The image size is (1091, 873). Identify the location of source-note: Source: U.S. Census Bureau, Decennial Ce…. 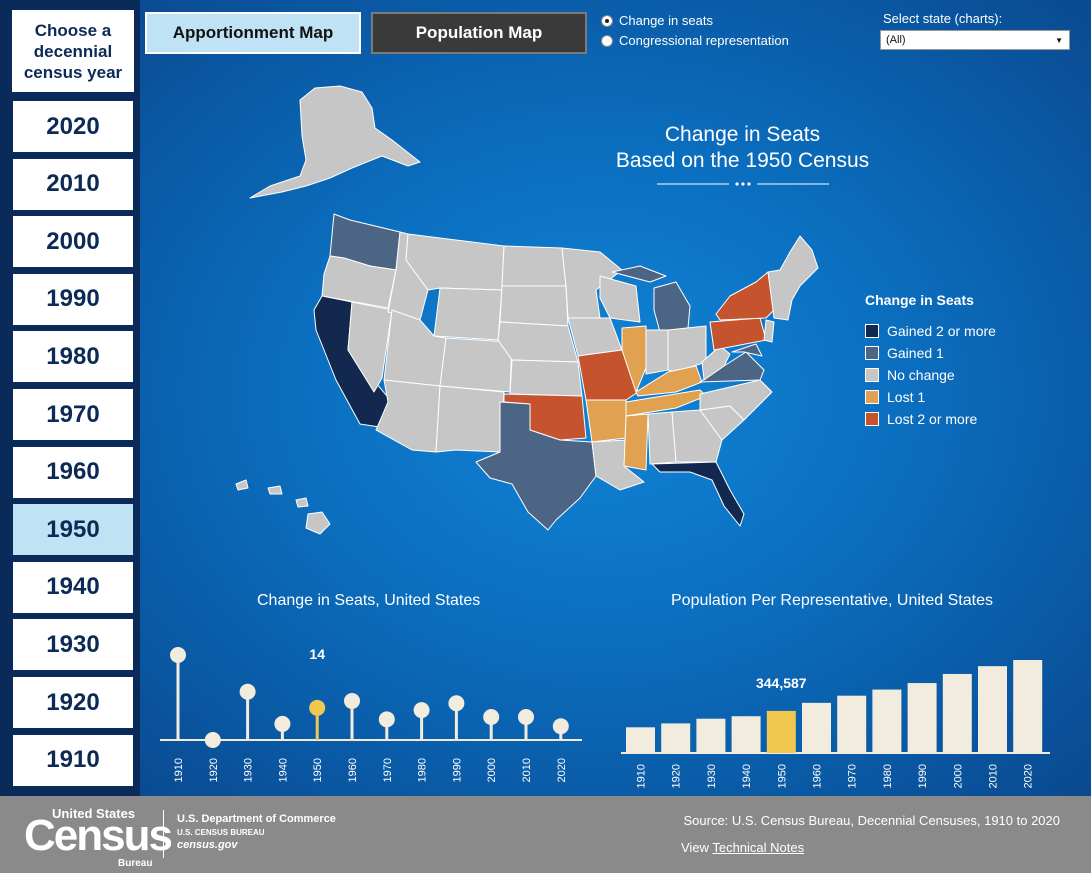
(871, 820).